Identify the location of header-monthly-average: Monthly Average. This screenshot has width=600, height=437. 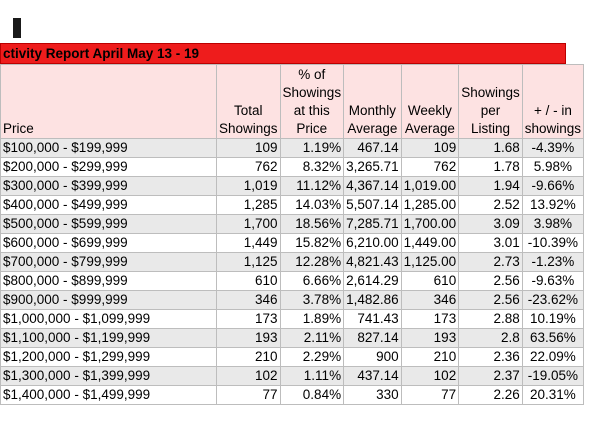
(372, 101).